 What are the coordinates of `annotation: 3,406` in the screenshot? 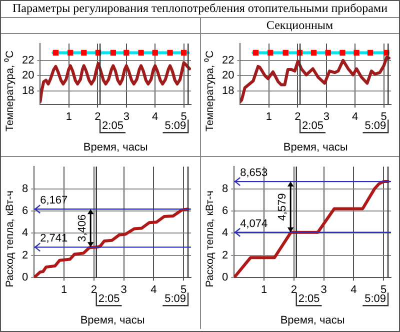 It's located at (82, 228).